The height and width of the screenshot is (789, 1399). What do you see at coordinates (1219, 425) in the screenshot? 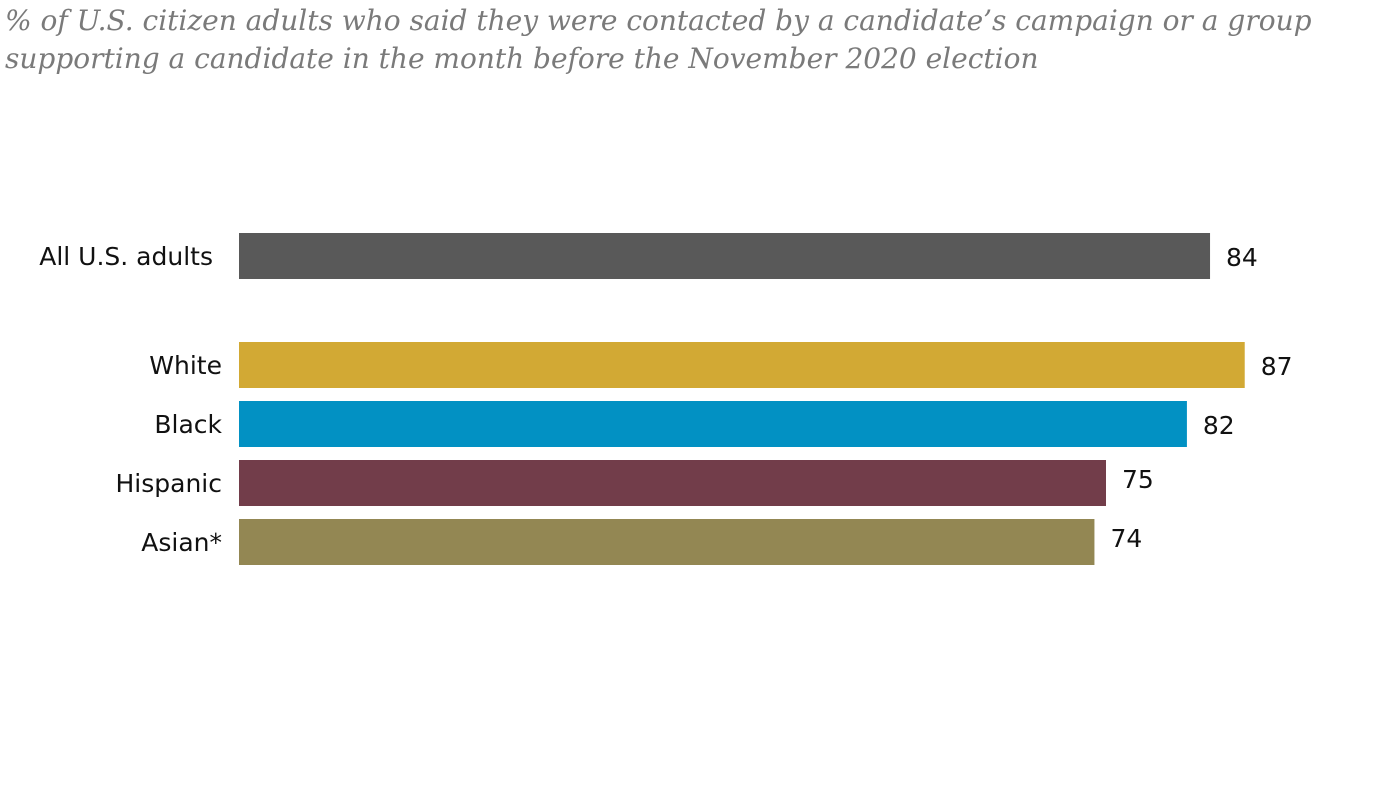
I see `value-label: 82` at bounding box center [1219, 425].